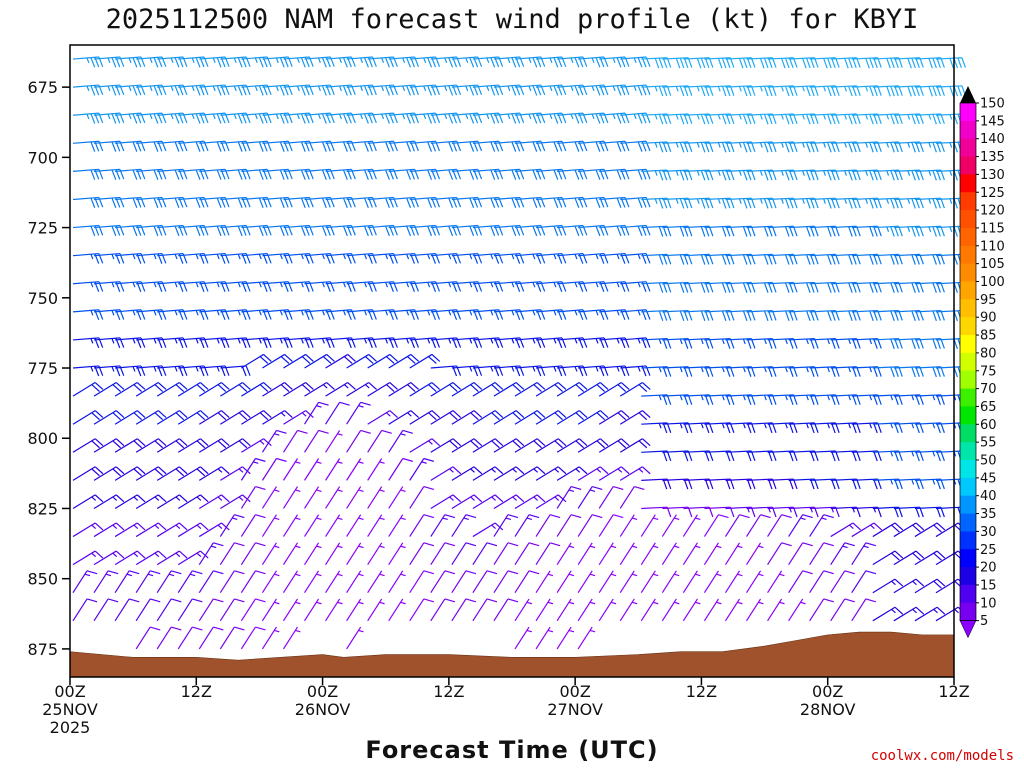  I want to click on colorbar-label: 10, so click(988, 603).